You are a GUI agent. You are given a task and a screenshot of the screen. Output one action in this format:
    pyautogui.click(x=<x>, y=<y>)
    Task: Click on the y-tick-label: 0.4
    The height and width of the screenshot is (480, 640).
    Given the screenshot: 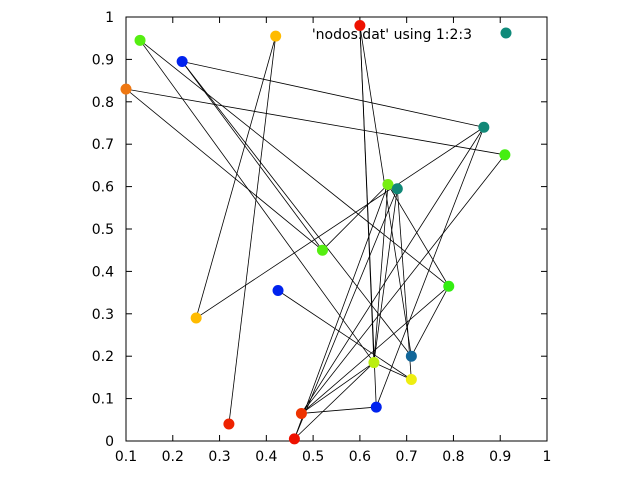 What is the action you would take?
    pyautogui.click(x=103, y=272)
    